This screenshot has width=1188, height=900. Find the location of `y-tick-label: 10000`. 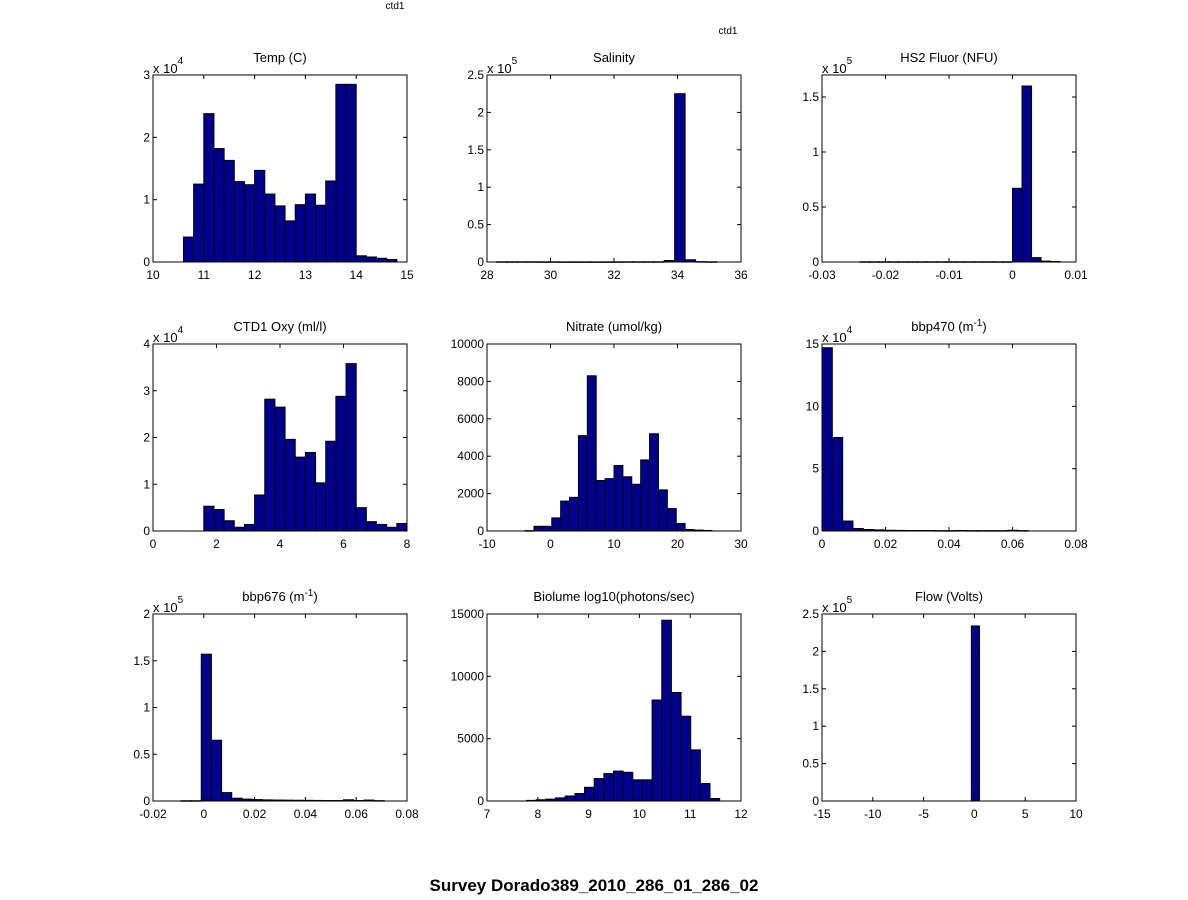

y-tick-label: 10000 is located at coordinates (468, 344).